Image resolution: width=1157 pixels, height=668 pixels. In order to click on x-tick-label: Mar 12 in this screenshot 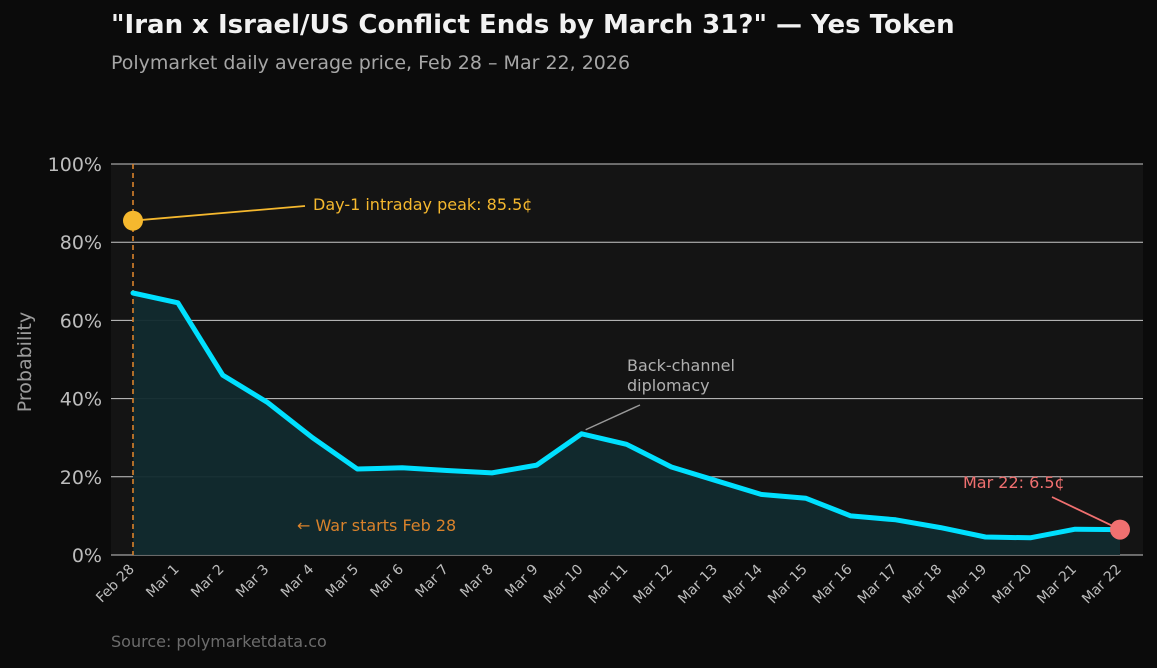, I will do `click(653, 585)`.